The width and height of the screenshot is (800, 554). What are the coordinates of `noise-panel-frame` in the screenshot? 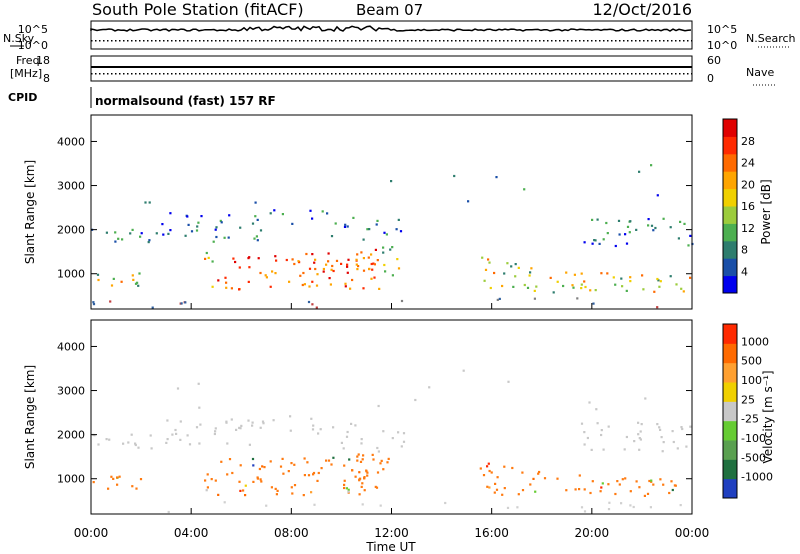 It's located at (391, 35).